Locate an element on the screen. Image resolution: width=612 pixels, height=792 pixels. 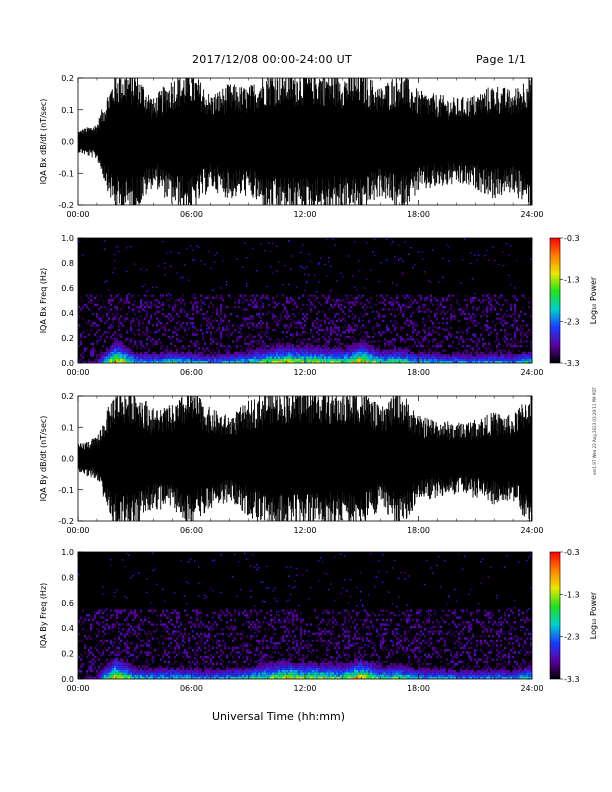
version-stamp: ver1.97 Wed 23 Aug 2023 03:29:11 PM PDT is located at coordinates (594, 431).